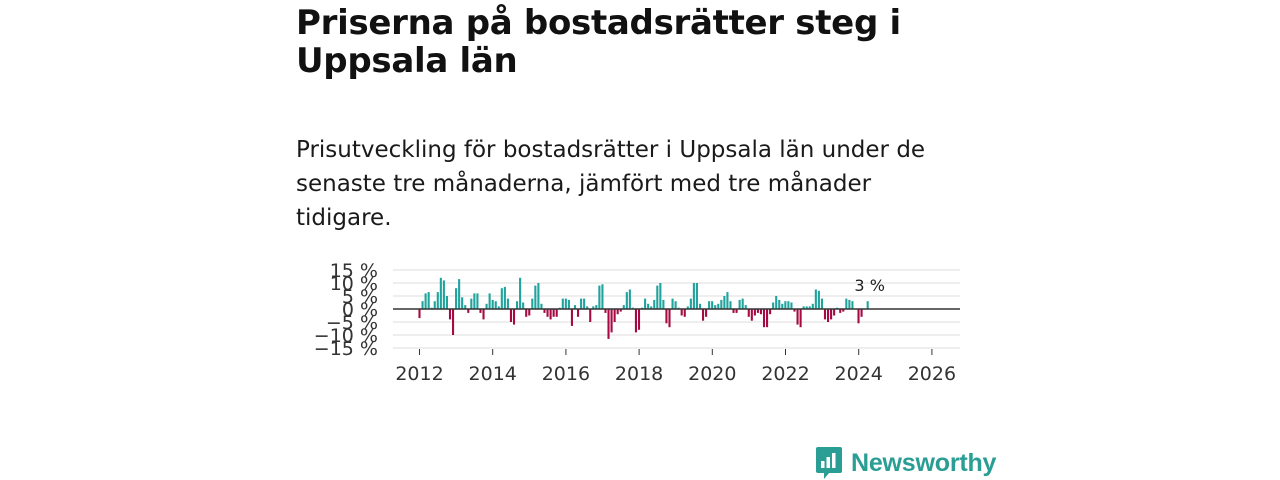 The width and height of the screenshot is (1280, 480). Describe the element at coordinates (360, 310) in the screenshot. I see `y-tick-label: 0 %` at that location.